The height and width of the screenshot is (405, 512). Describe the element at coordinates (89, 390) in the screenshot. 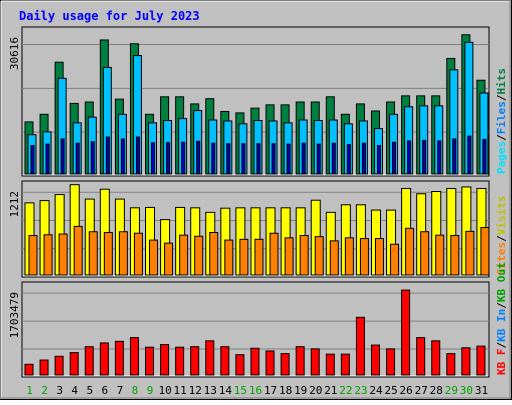

I see `day-label: 5` at that location.